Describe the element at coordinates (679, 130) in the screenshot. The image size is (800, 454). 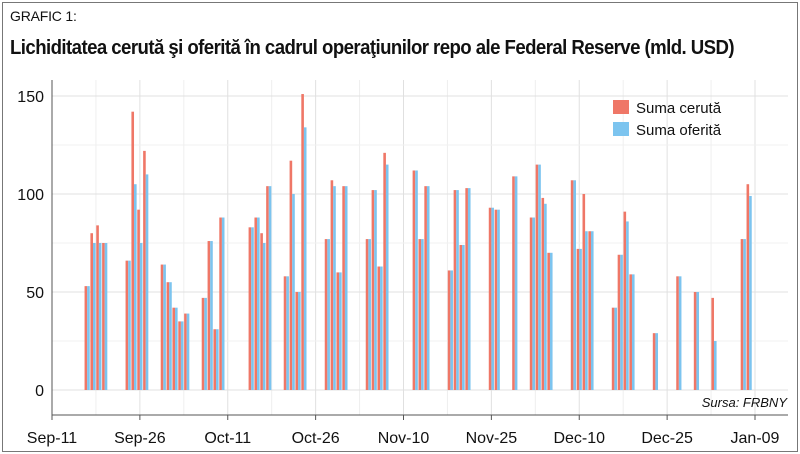
I see `legend-label: Suma oferită` at that location.